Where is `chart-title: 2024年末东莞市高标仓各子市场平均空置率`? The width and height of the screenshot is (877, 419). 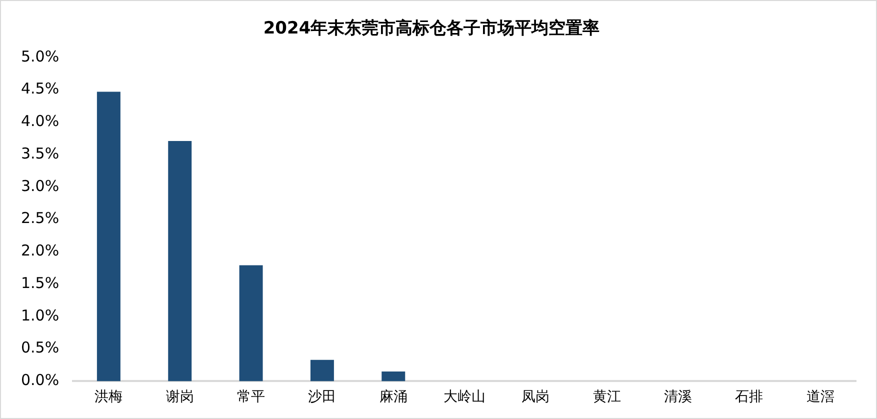
chart-title: 2024年末东莞市高标仓各子市场平均空置率 is located at coordinates (431, 28).